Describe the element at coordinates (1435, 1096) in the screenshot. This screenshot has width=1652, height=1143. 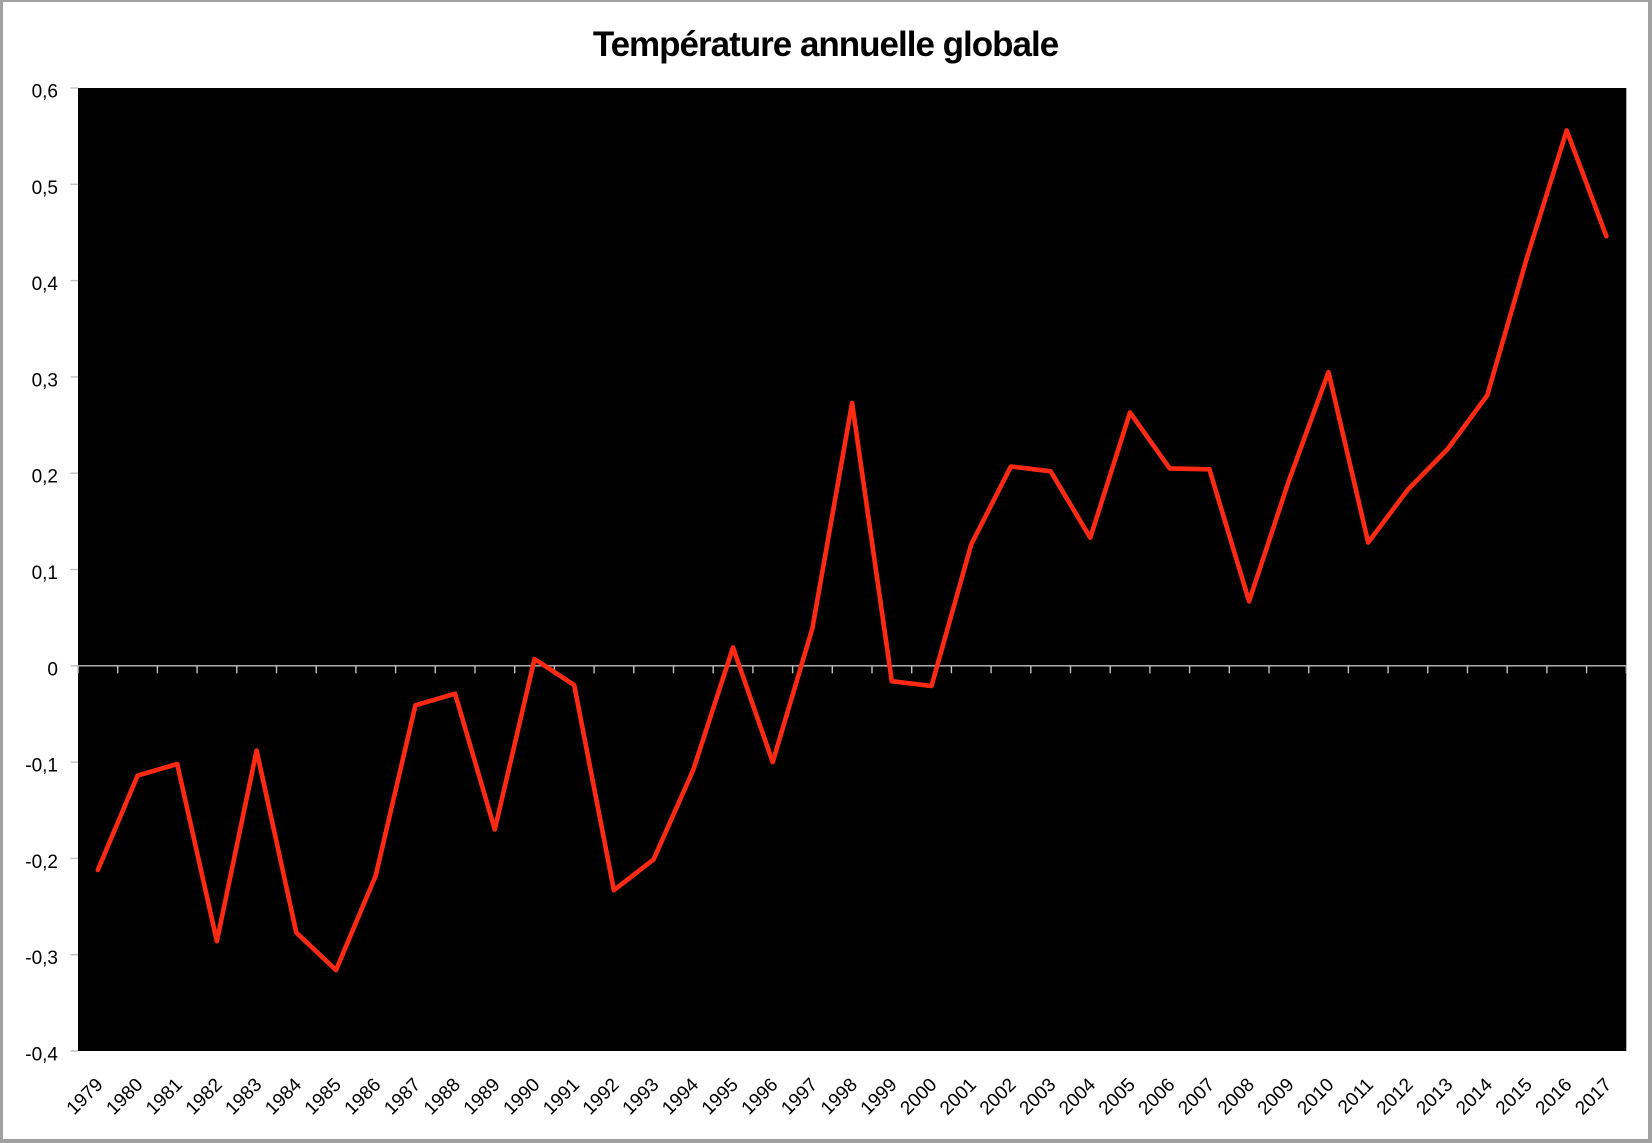
I see `svg-text: 2013` at that location.